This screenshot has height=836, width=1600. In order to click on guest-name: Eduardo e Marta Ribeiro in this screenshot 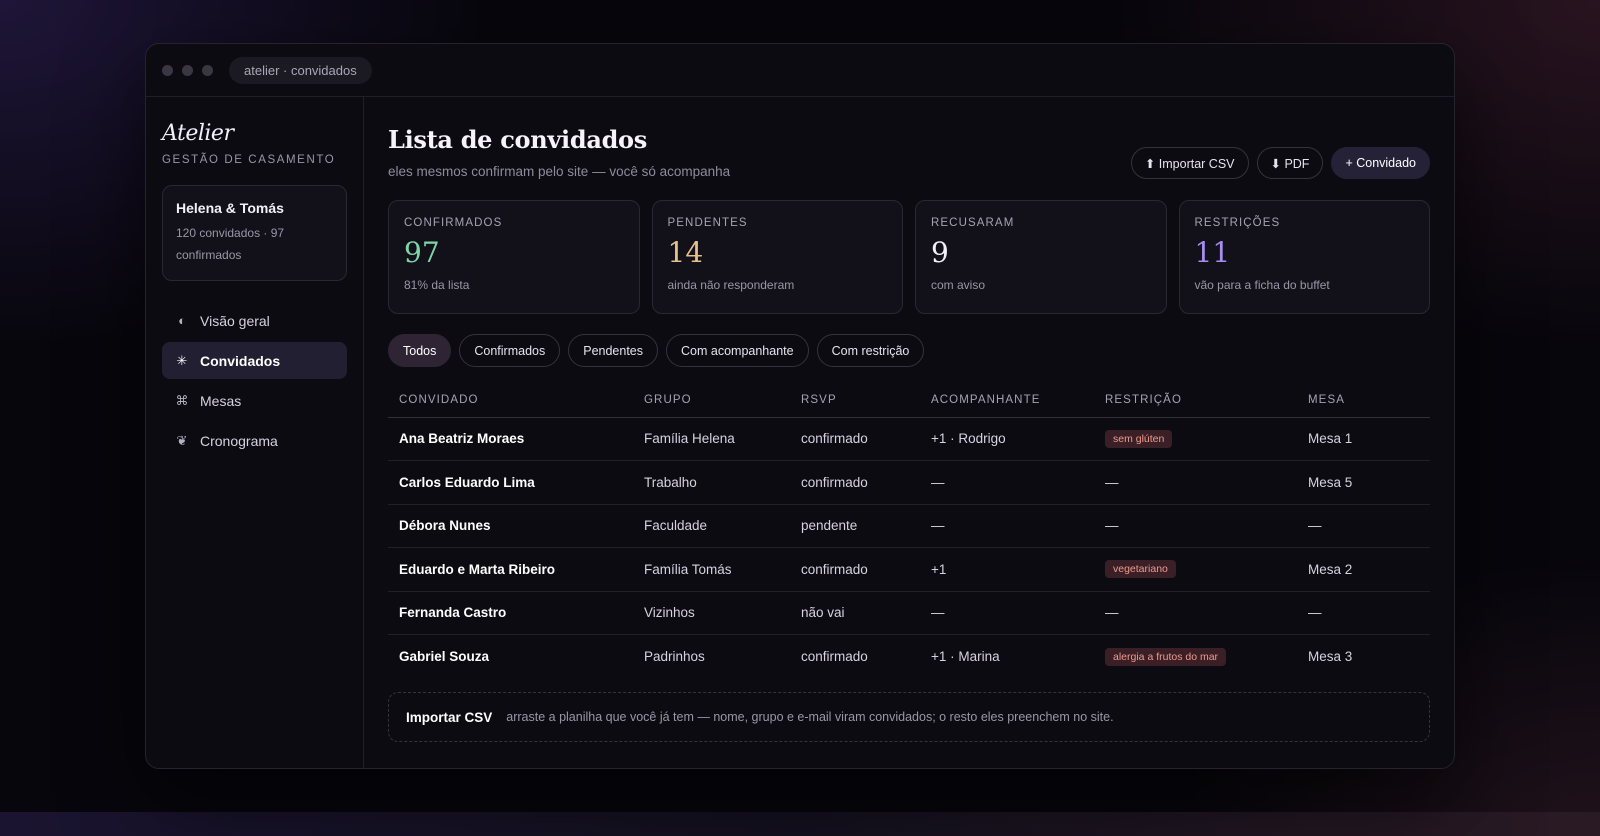, I will do `click(510, 569)`.